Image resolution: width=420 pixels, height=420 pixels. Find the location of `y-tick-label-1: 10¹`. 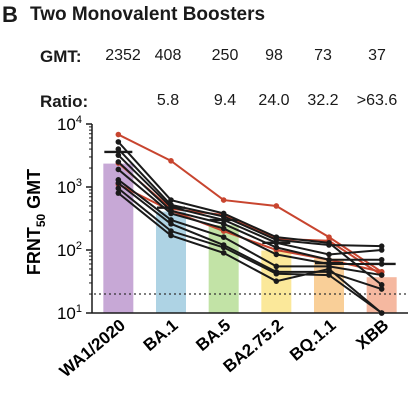

y-tick-label-1: 10¹ is located at coordinates (69, 313).